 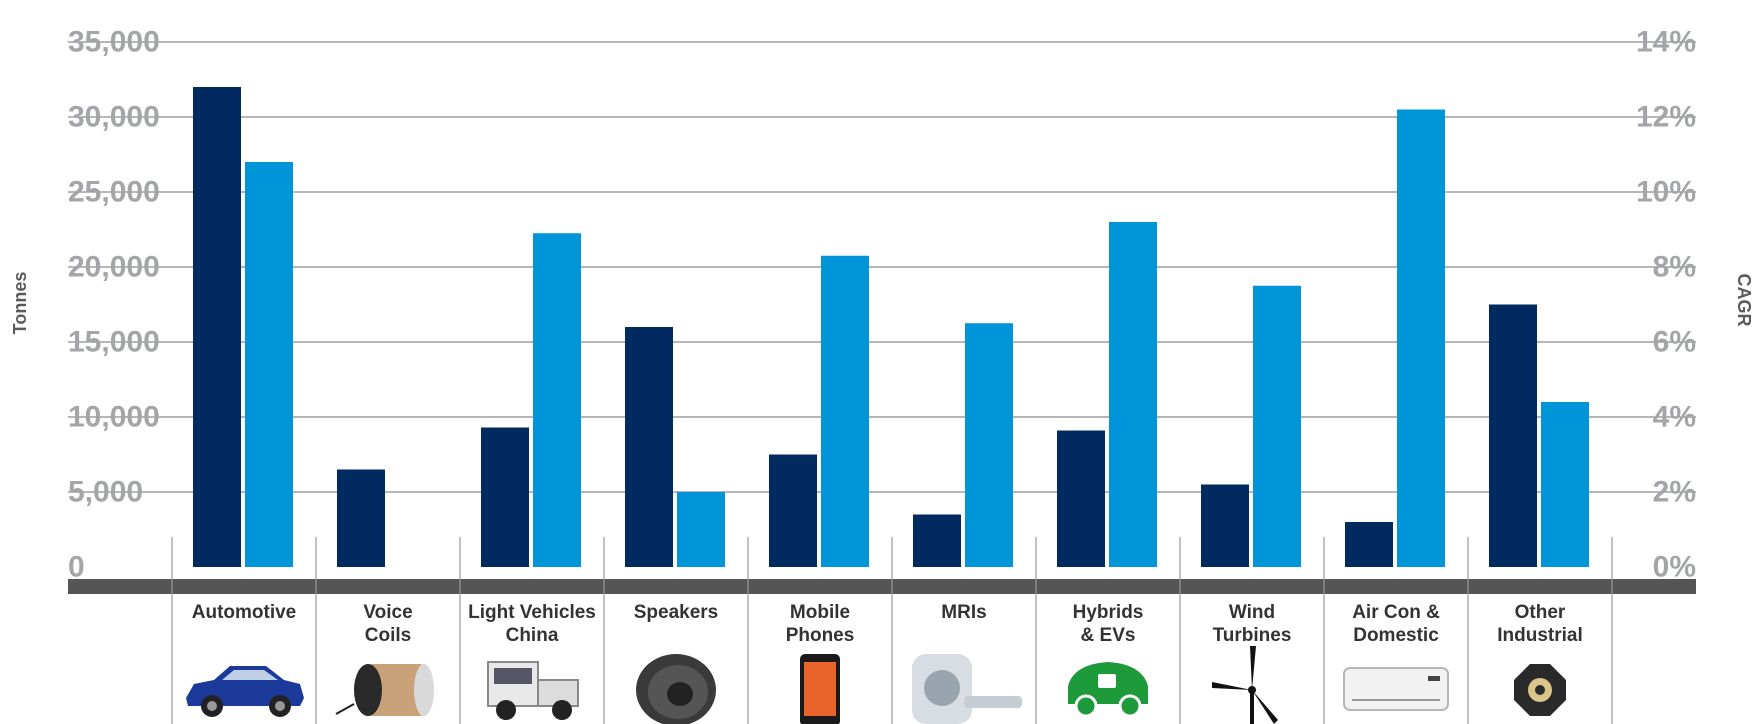 What do you see at coordinates (384, 690) in the screenshot?
I see `voice-coil-icon` at bounding box center [384, 690].